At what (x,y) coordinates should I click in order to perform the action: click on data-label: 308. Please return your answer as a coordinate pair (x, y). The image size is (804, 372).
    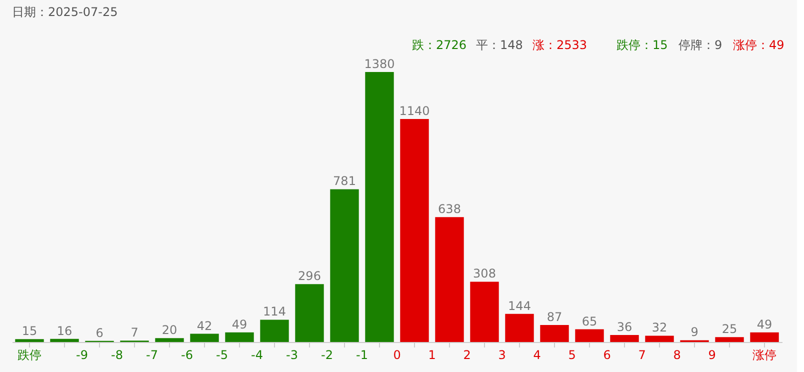
    Looking at the image, I should click on (484, 273).